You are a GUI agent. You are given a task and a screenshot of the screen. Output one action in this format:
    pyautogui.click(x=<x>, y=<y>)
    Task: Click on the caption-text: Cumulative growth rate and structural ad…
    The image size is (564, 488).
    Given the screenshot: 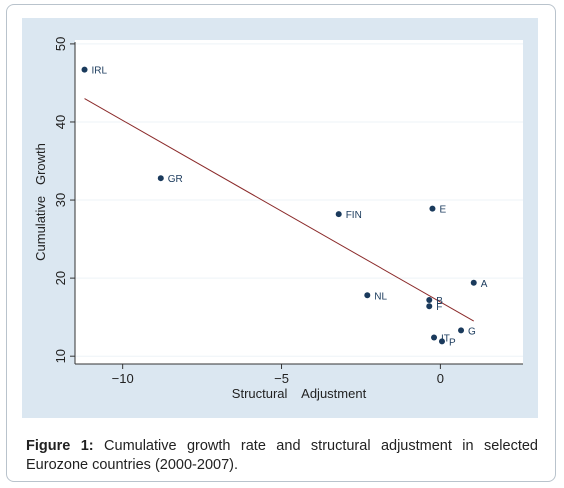 What is the action you would take?
    pyautogui.click(x=282, y=455)
    